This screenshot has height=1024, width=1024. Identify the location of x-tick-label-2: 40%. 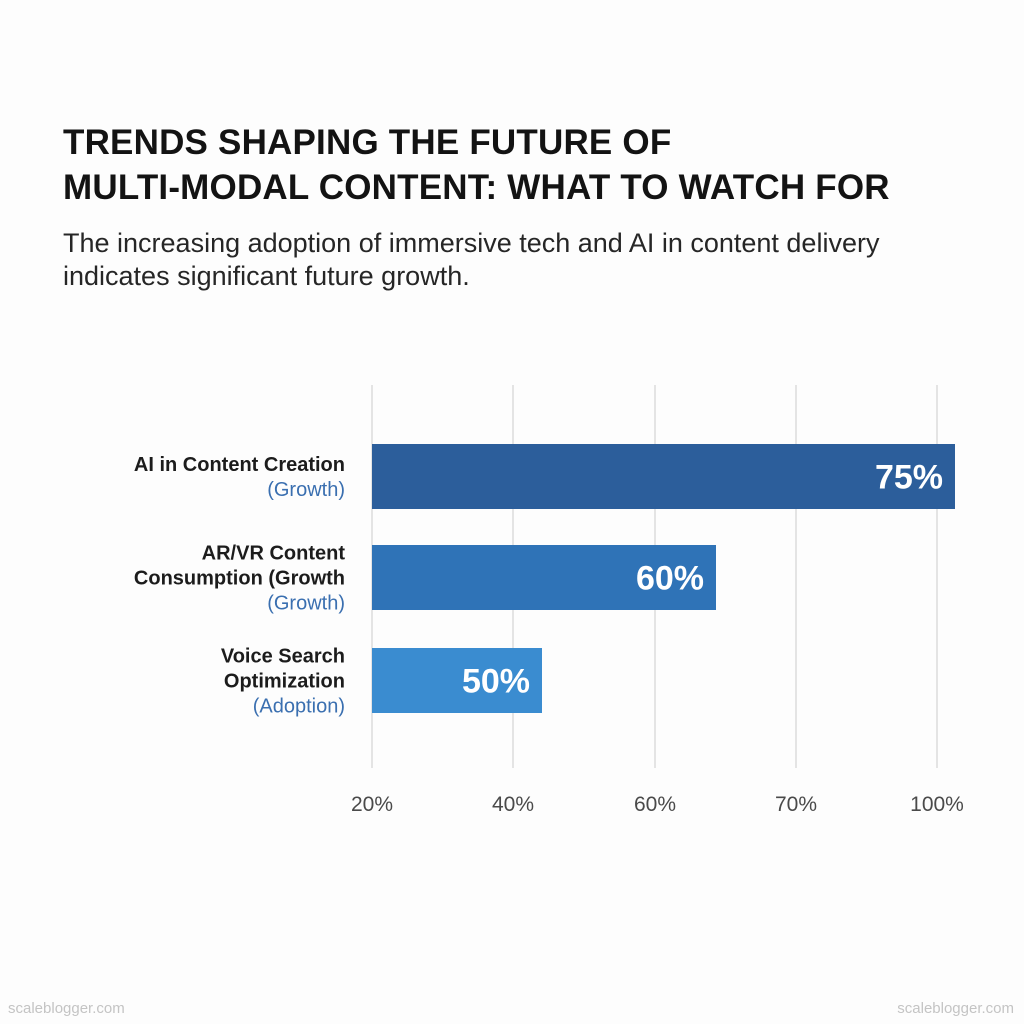
(513, 804).